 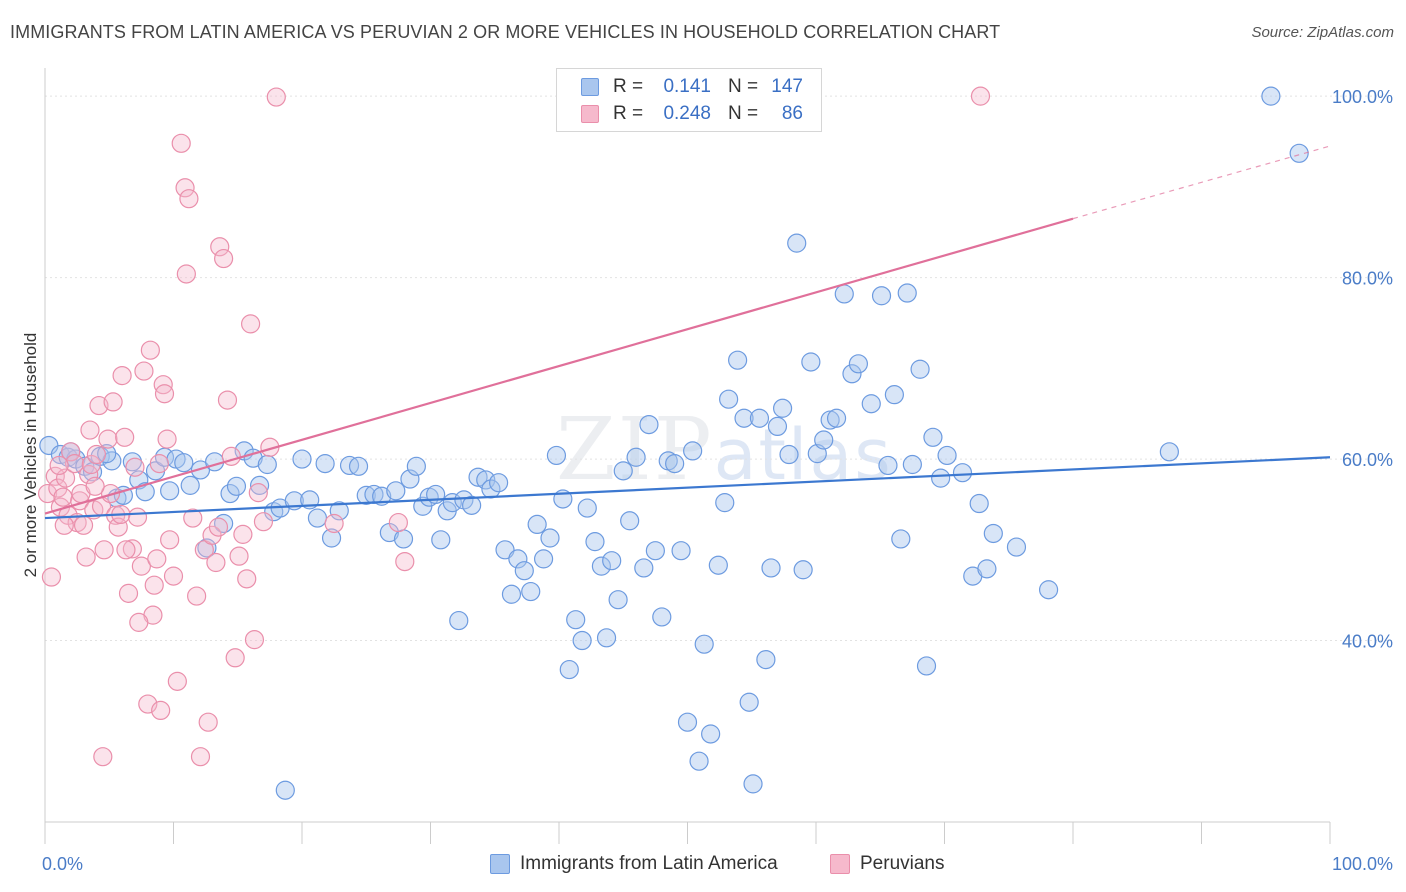 What do you see at coordinates (1367, 642) in the screenshot?
I see `y-tick-label: 40.0%` at bounding box center [1367, 642].